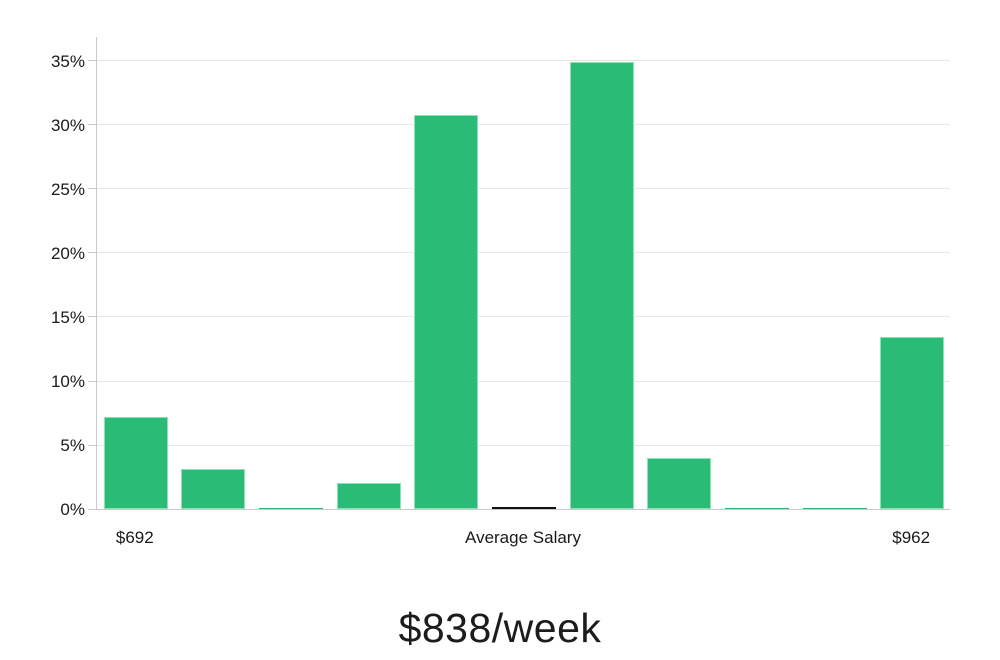 This screenshot has height=660, width=1000. What do you see at coordinates (523, 253) in the screenshot?
I see `gridline-20%` at bounding box center [523, 253].